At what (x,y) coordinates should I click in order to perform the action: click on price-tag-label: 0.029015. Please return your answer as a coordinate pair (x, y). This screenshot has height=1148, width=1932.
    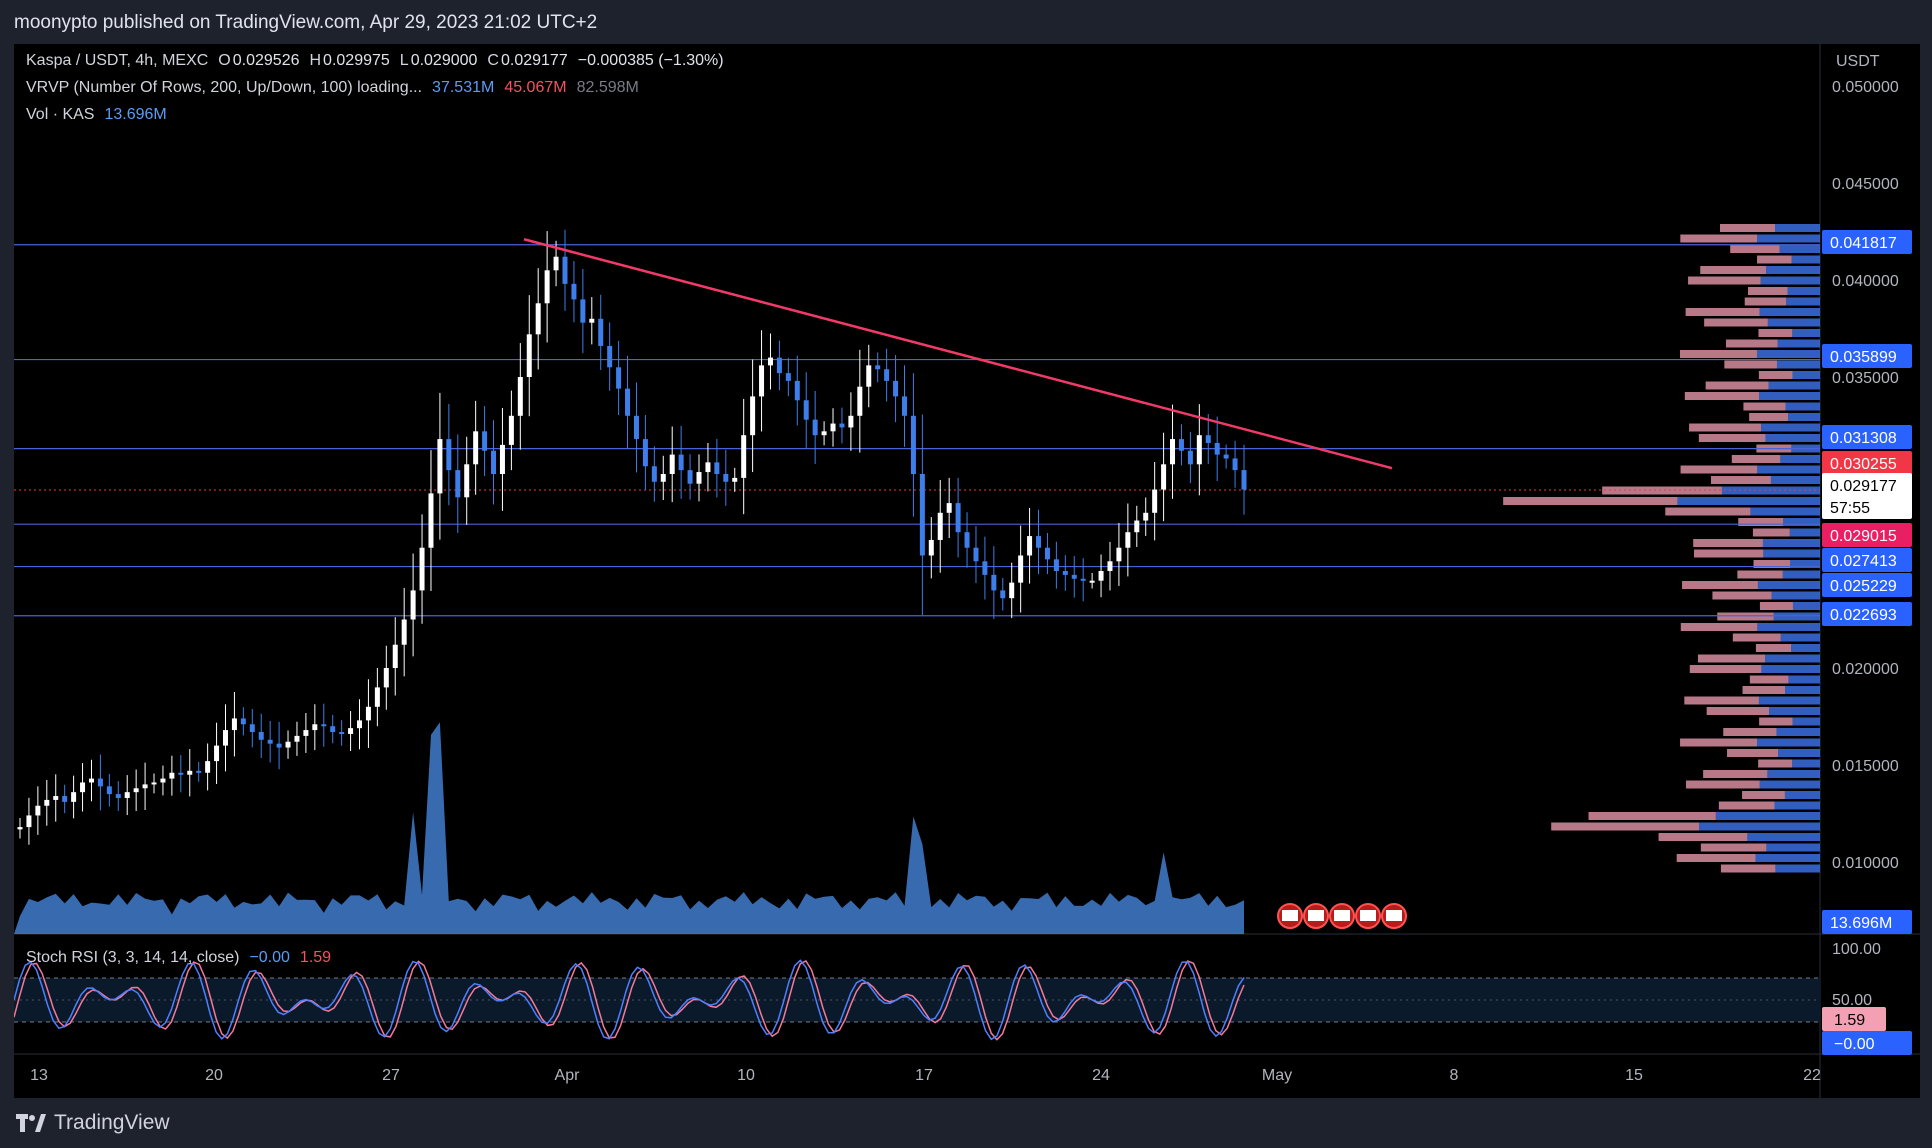
    Looking at the image, I should click on (1863, 536).